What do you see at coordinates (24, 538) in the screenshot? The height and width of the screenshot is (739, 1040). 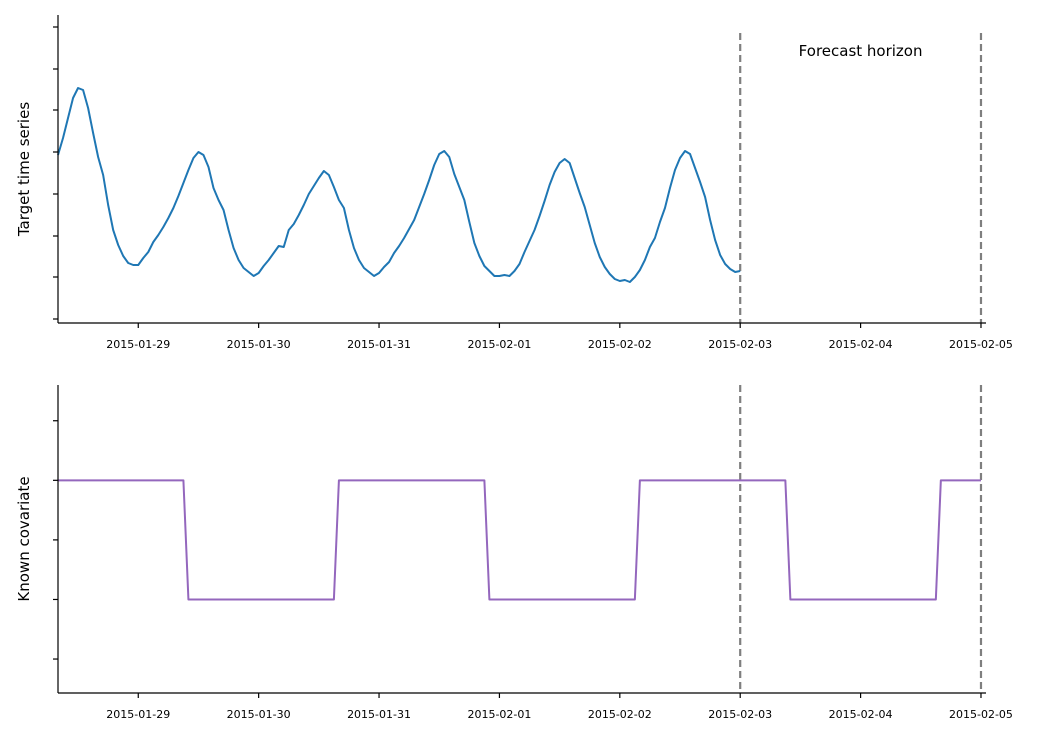 I see `y-axis-label: Known covariate` at bounding box center [24, 538].